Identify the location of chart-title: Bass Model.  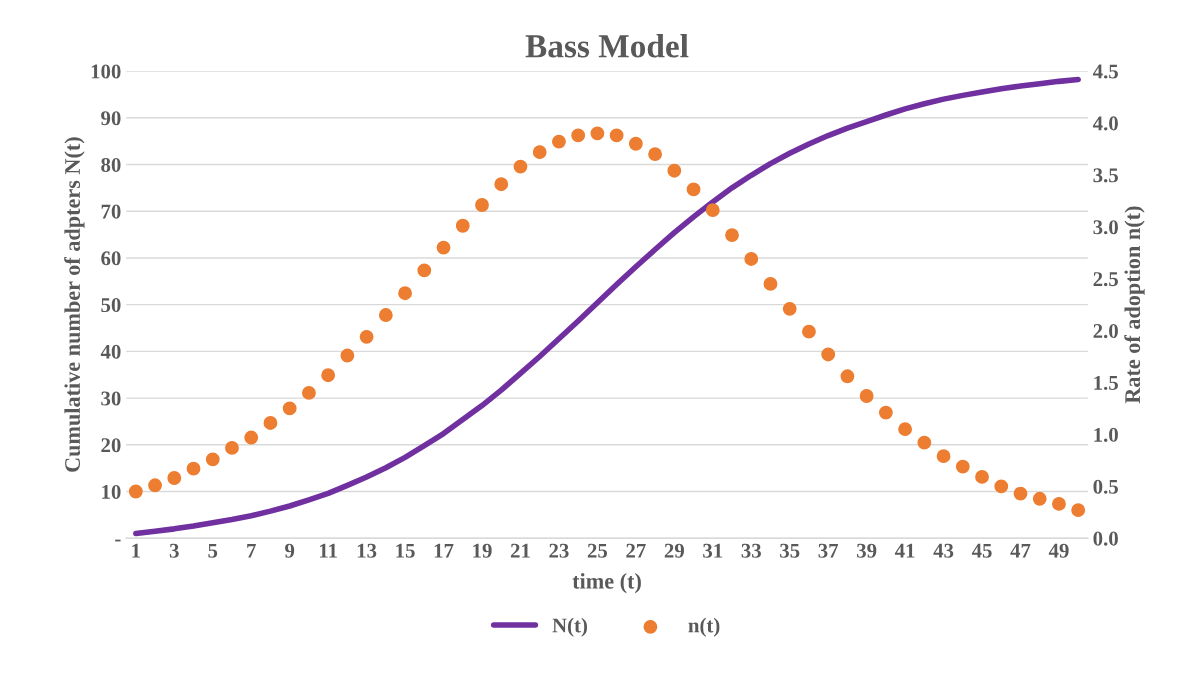
(607, 46).